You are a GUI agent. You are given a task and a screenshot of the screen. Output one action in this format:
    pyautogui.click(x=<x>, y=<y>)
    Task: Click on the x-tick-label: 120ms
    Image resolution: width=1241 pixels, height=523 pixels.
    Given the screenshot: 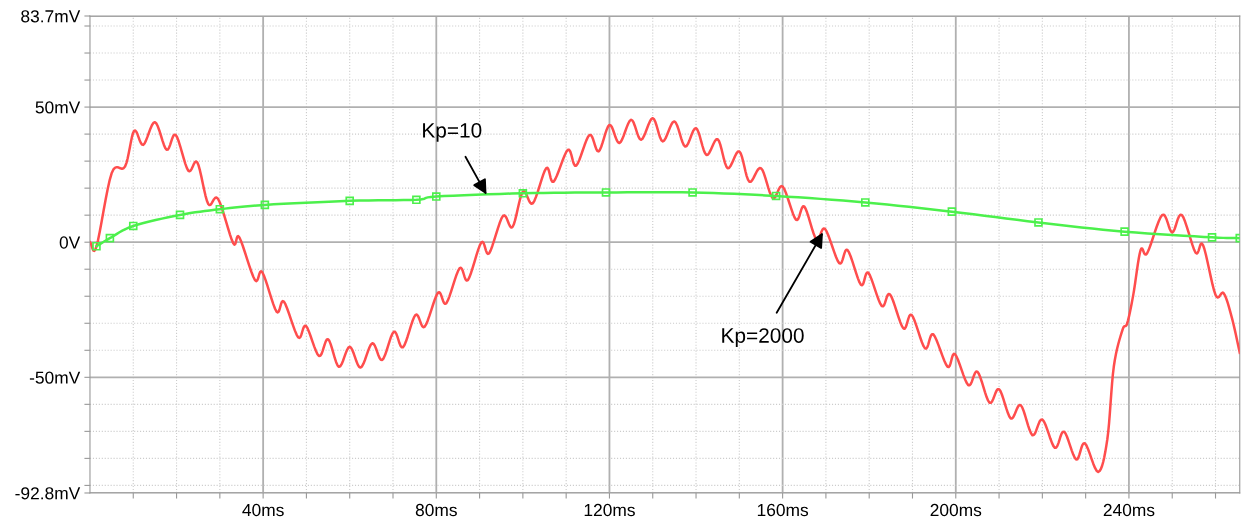 What is the action you would take?
    pyautogui.click(x=609, y=510)
    